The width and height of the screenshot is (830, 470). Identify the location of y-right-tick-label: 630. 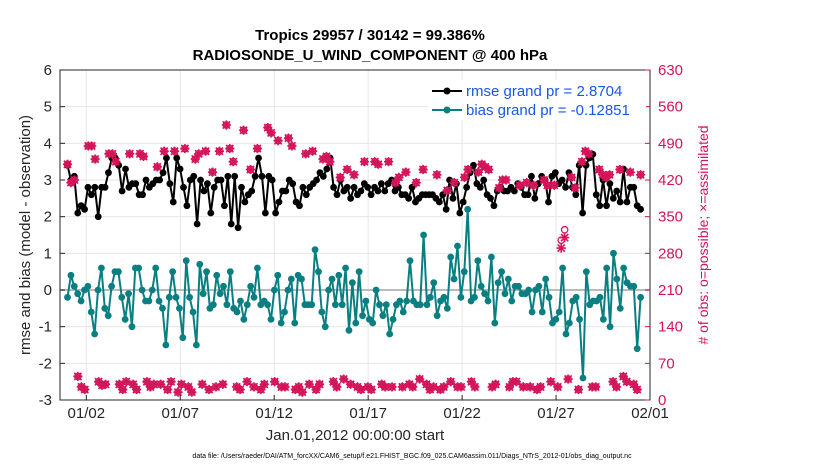
(670, 70).